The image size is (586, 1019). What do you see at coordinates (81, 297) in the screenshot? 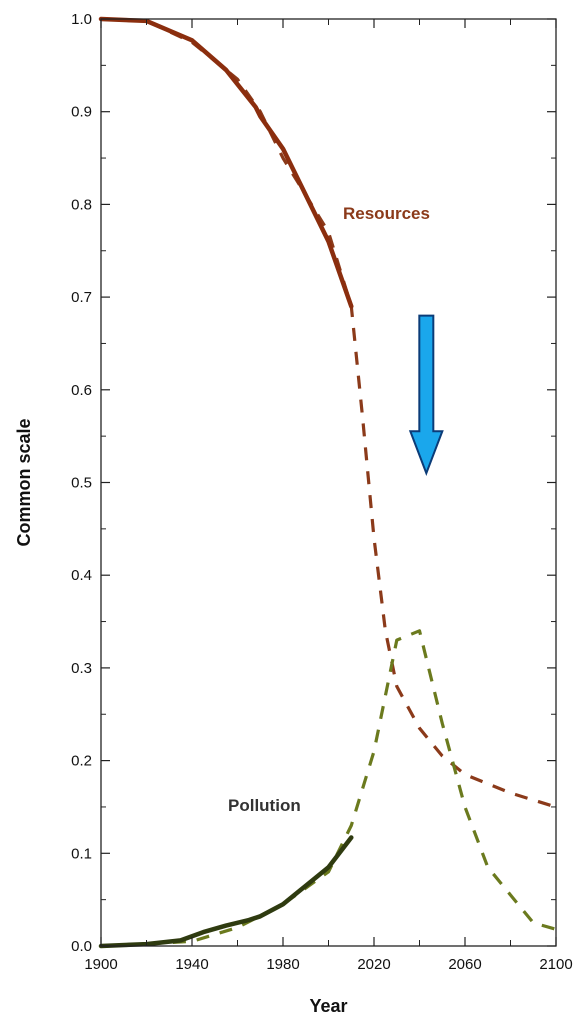
I see `y-tick-label: 0.7` at bounding box center [81, 297].